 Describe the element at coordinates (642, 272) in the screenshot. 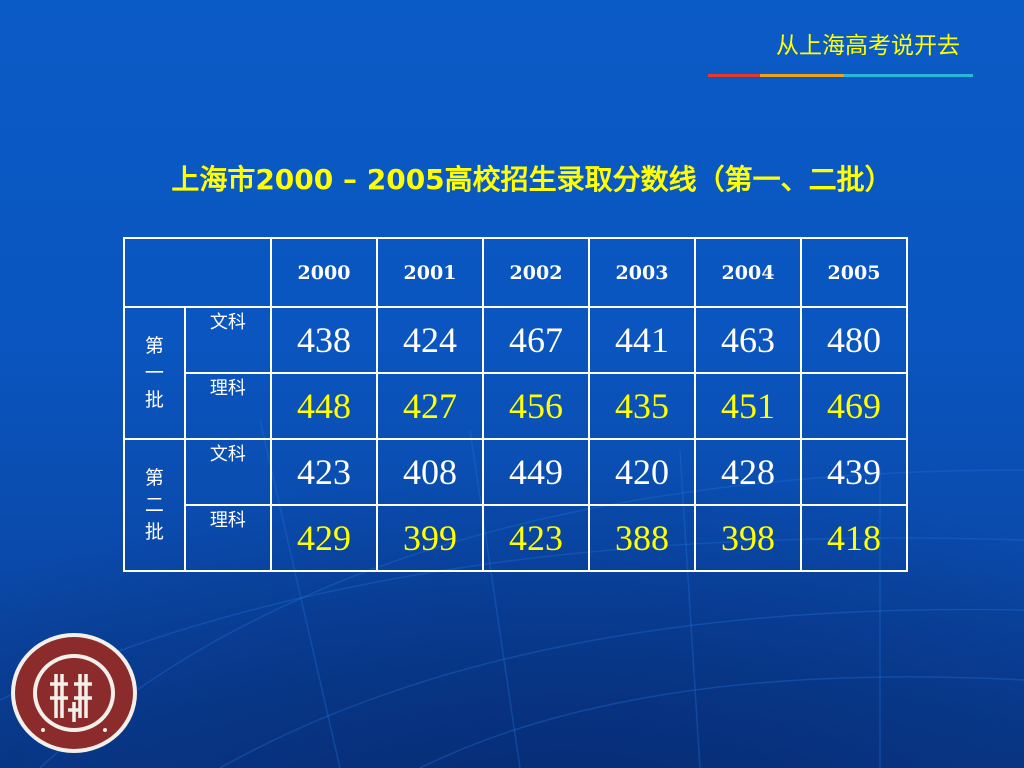

I see `year-header-2003: 2003` at that location.